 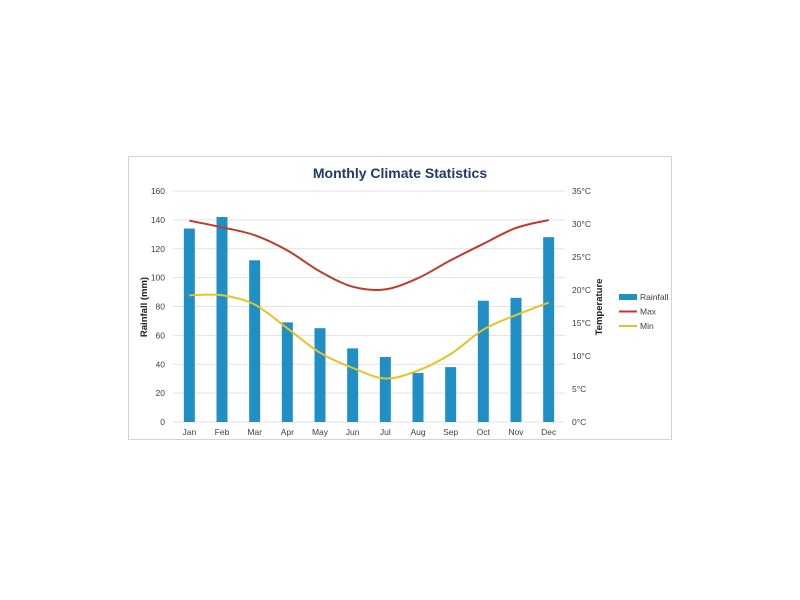 I want to click on x-tick-label: Jun, so click(x=353, y=432).